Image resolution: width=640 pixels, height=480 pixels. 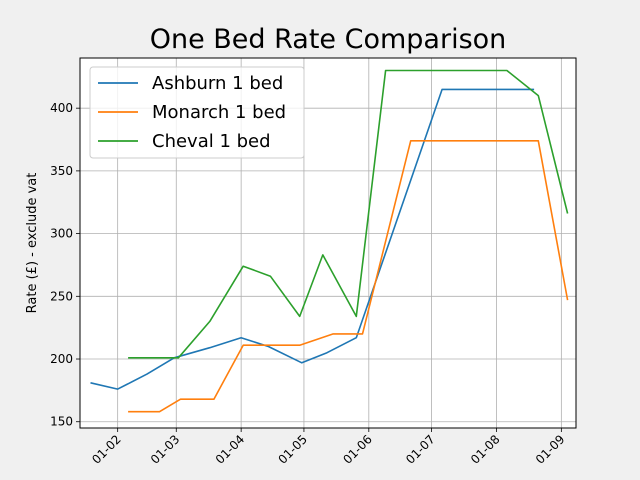 What do you see at coordinates (32, 243) in the screenshot?
I see `y-axis-label: Rate (£) - exclude vat` at bounding box center [32, 243].